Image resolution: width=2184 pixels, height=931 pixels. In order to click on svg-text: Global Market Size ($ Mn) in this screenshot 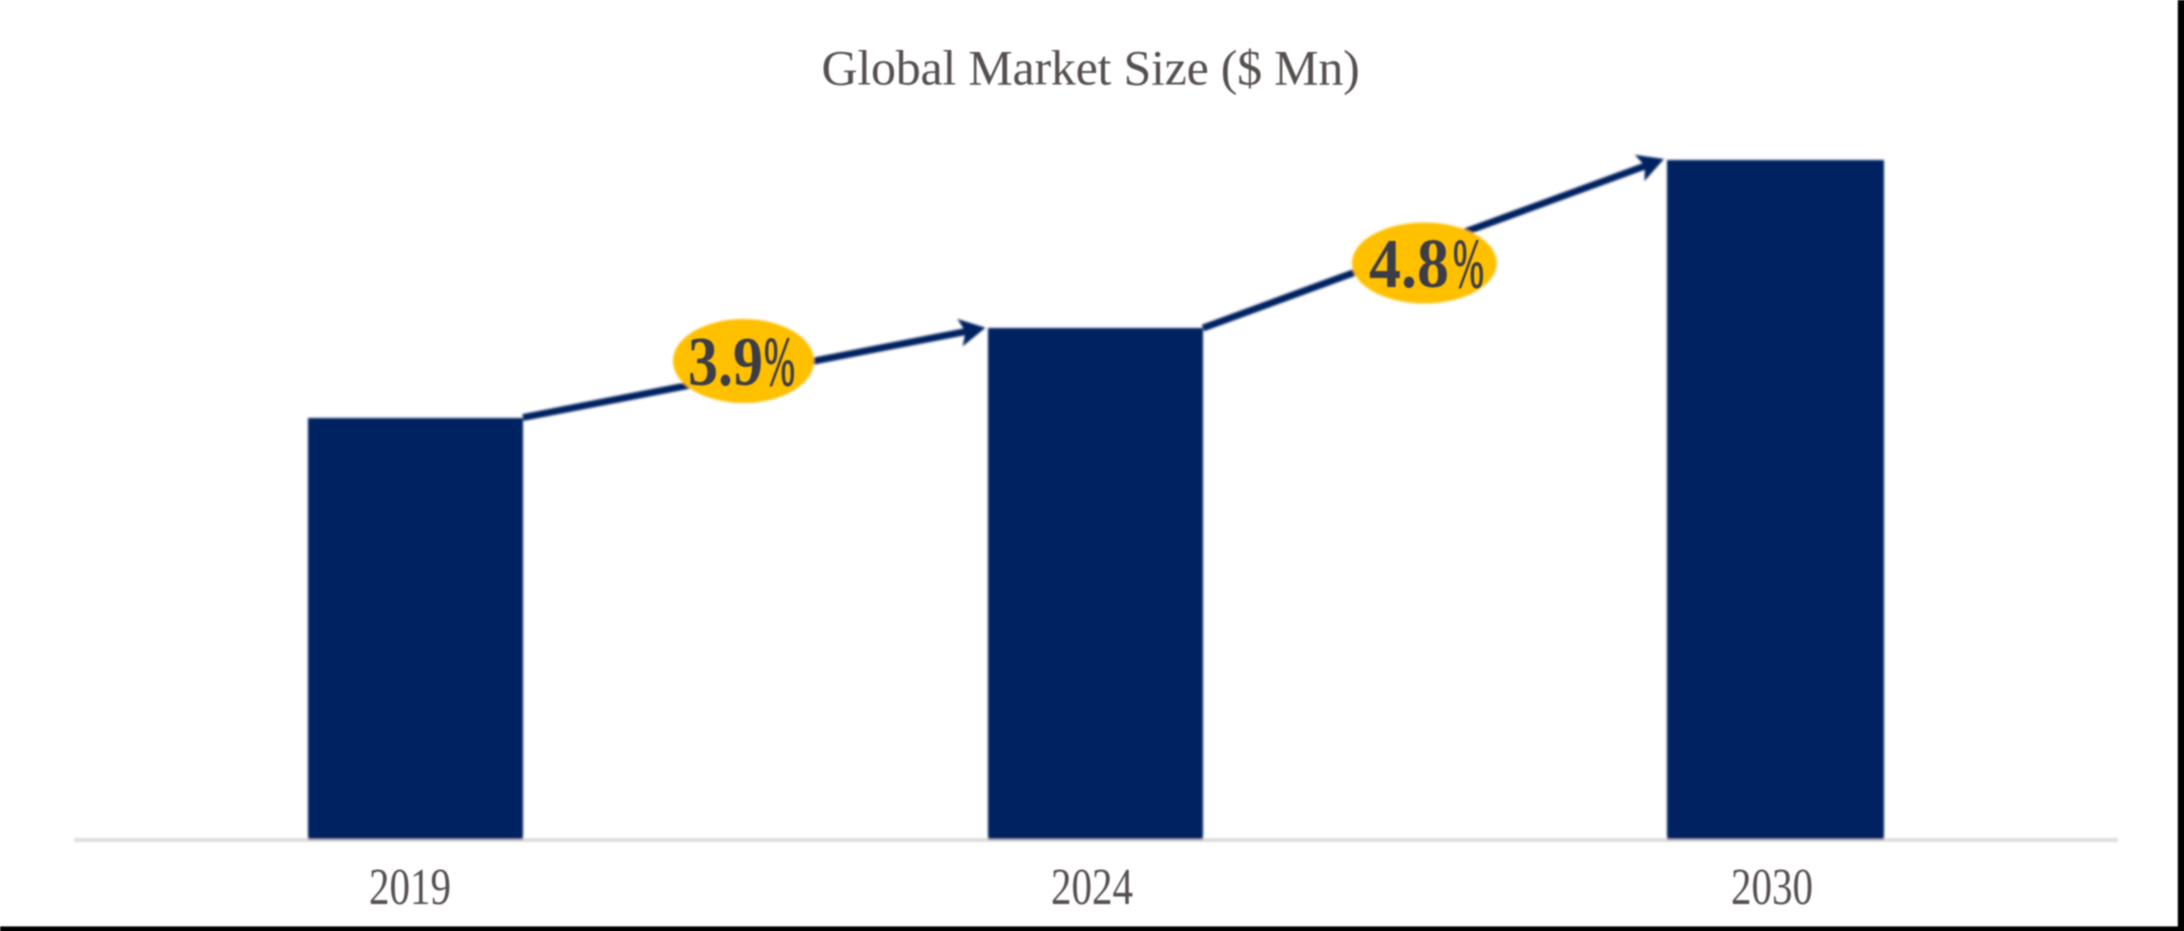, I will do `click(1090, 68)`.